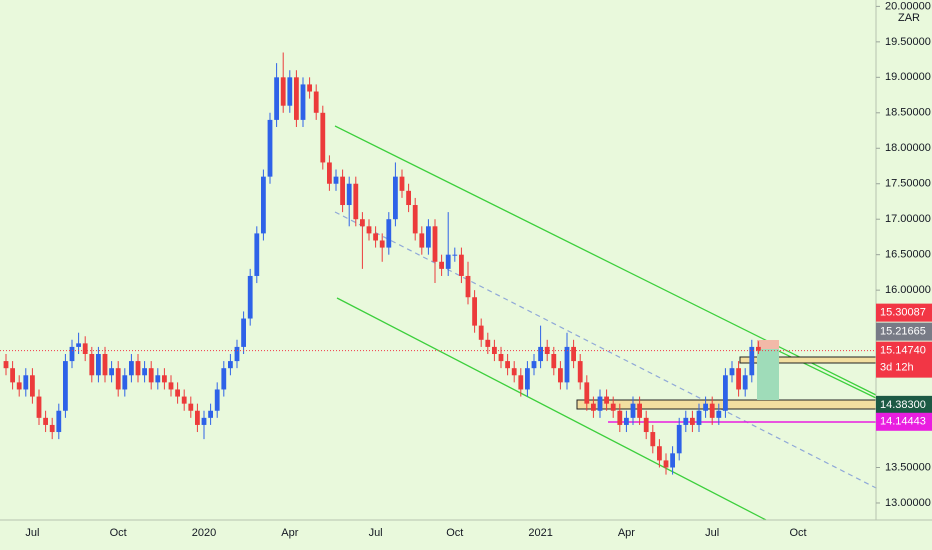 The width and height of the screenshot is (932, 550). What do you see at coordinates (908, 77) in the screenshot?
I see `y-tick-label: 19.00000` at bounding box center [908, 77].